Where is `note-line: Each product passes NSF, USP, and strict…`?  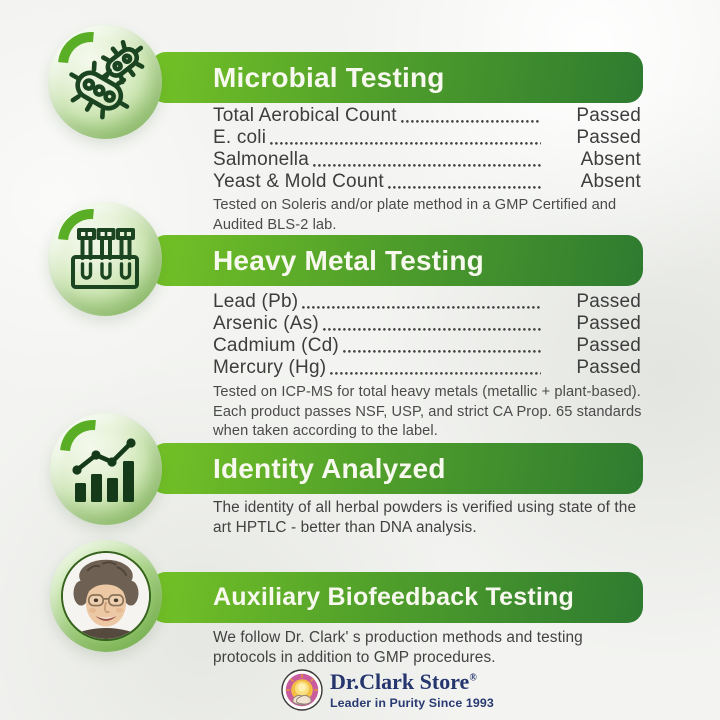
note-line: Each product passes NSF, USP, and strict… is located at coordinates (427, 411).